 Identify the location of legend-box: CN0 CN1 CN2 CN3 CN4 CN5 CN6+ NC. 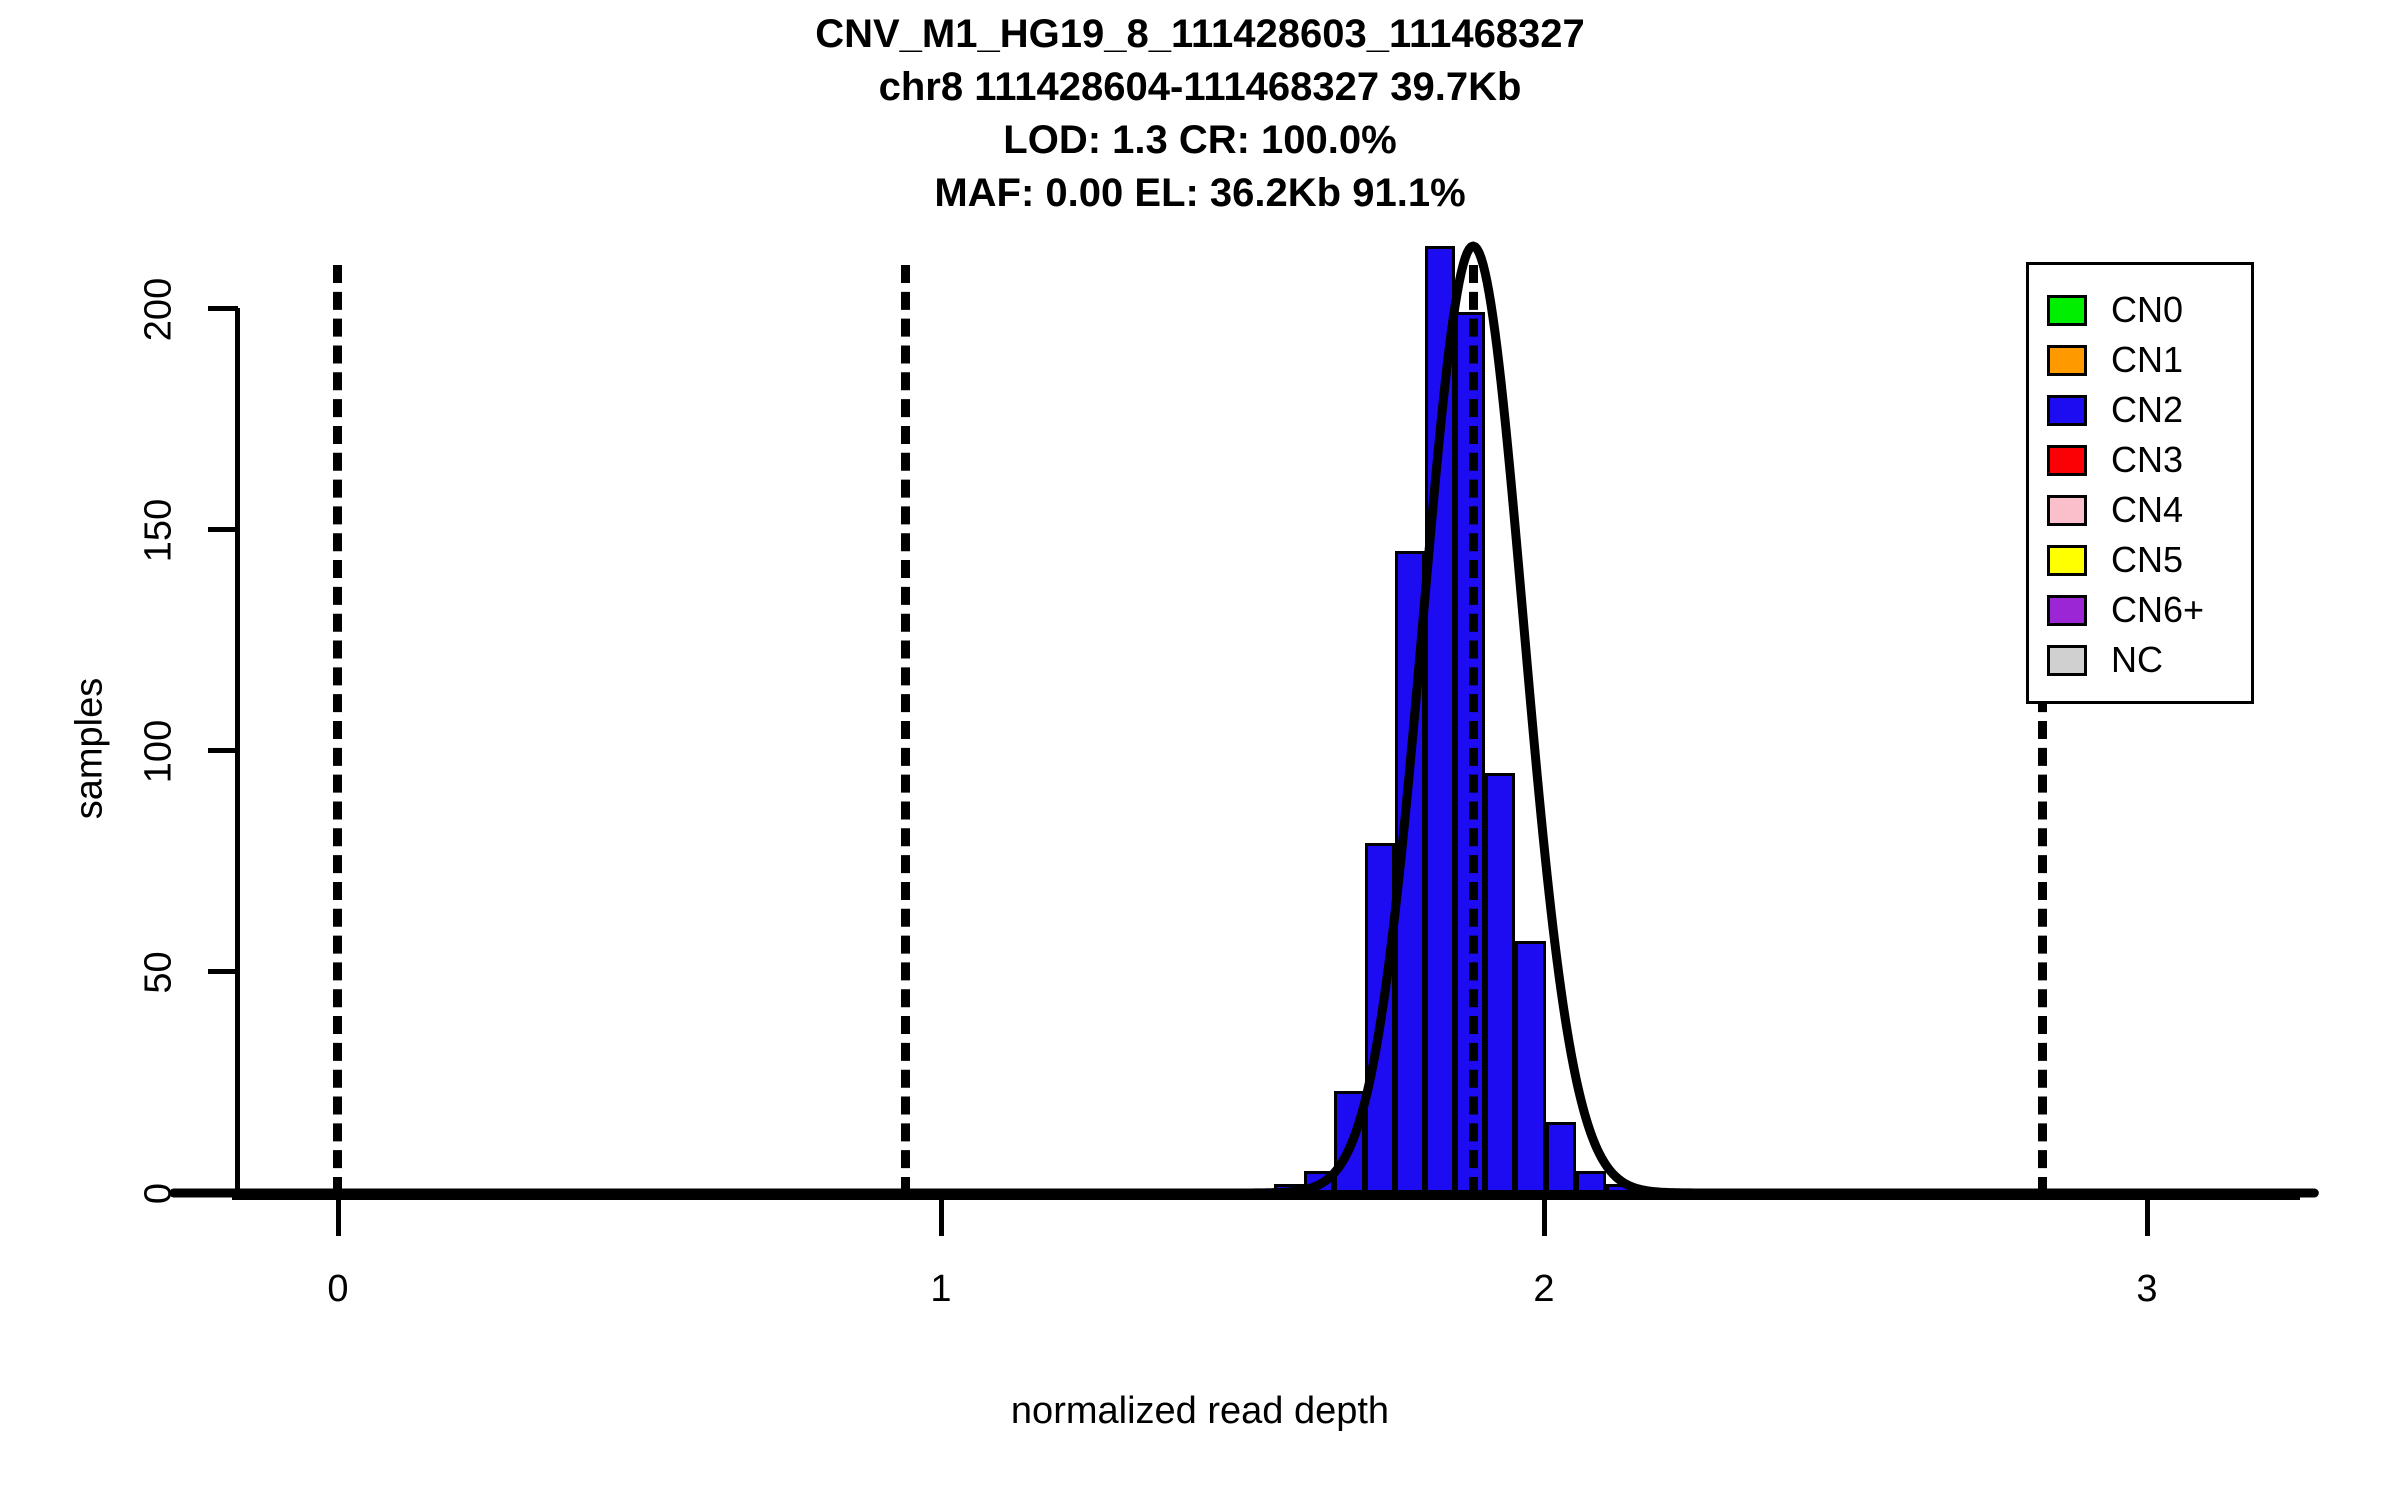
(2140, 483).